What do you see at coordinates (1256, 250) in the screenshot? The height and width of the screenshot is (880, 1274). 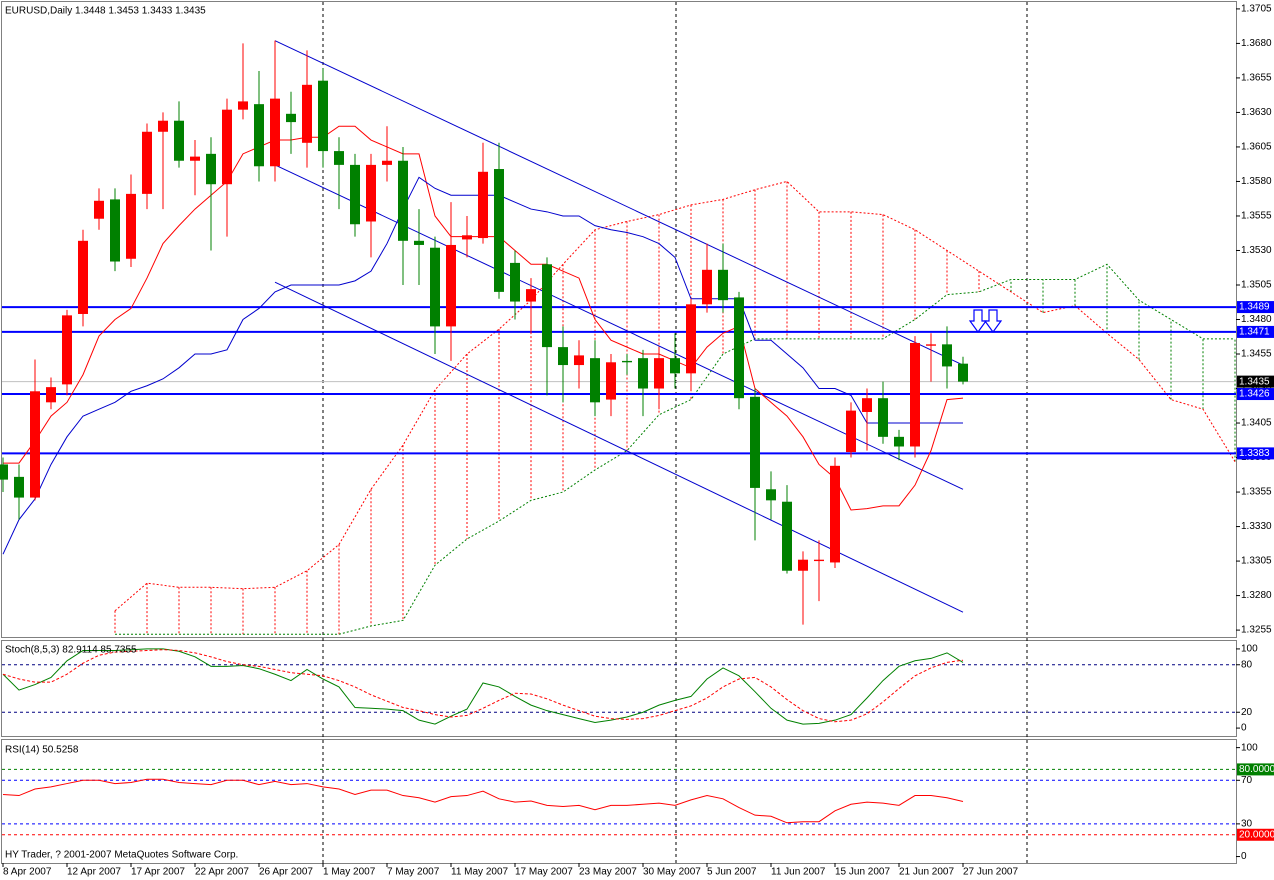 I see `y-tick-label: 1.3530` at bounding box center [1256, 250].